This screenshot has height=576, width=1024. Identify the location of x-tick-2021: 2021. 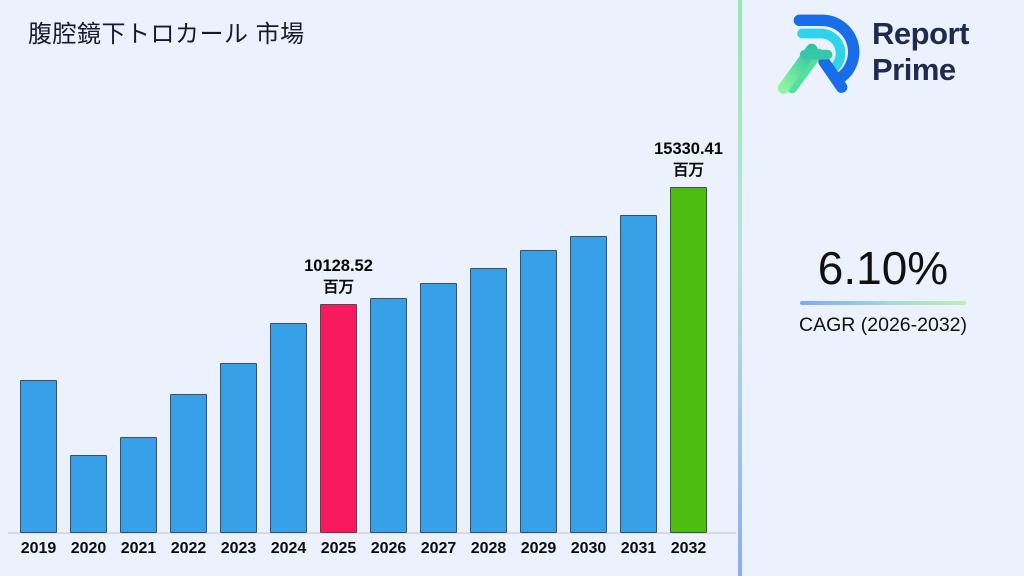
(138, 548).